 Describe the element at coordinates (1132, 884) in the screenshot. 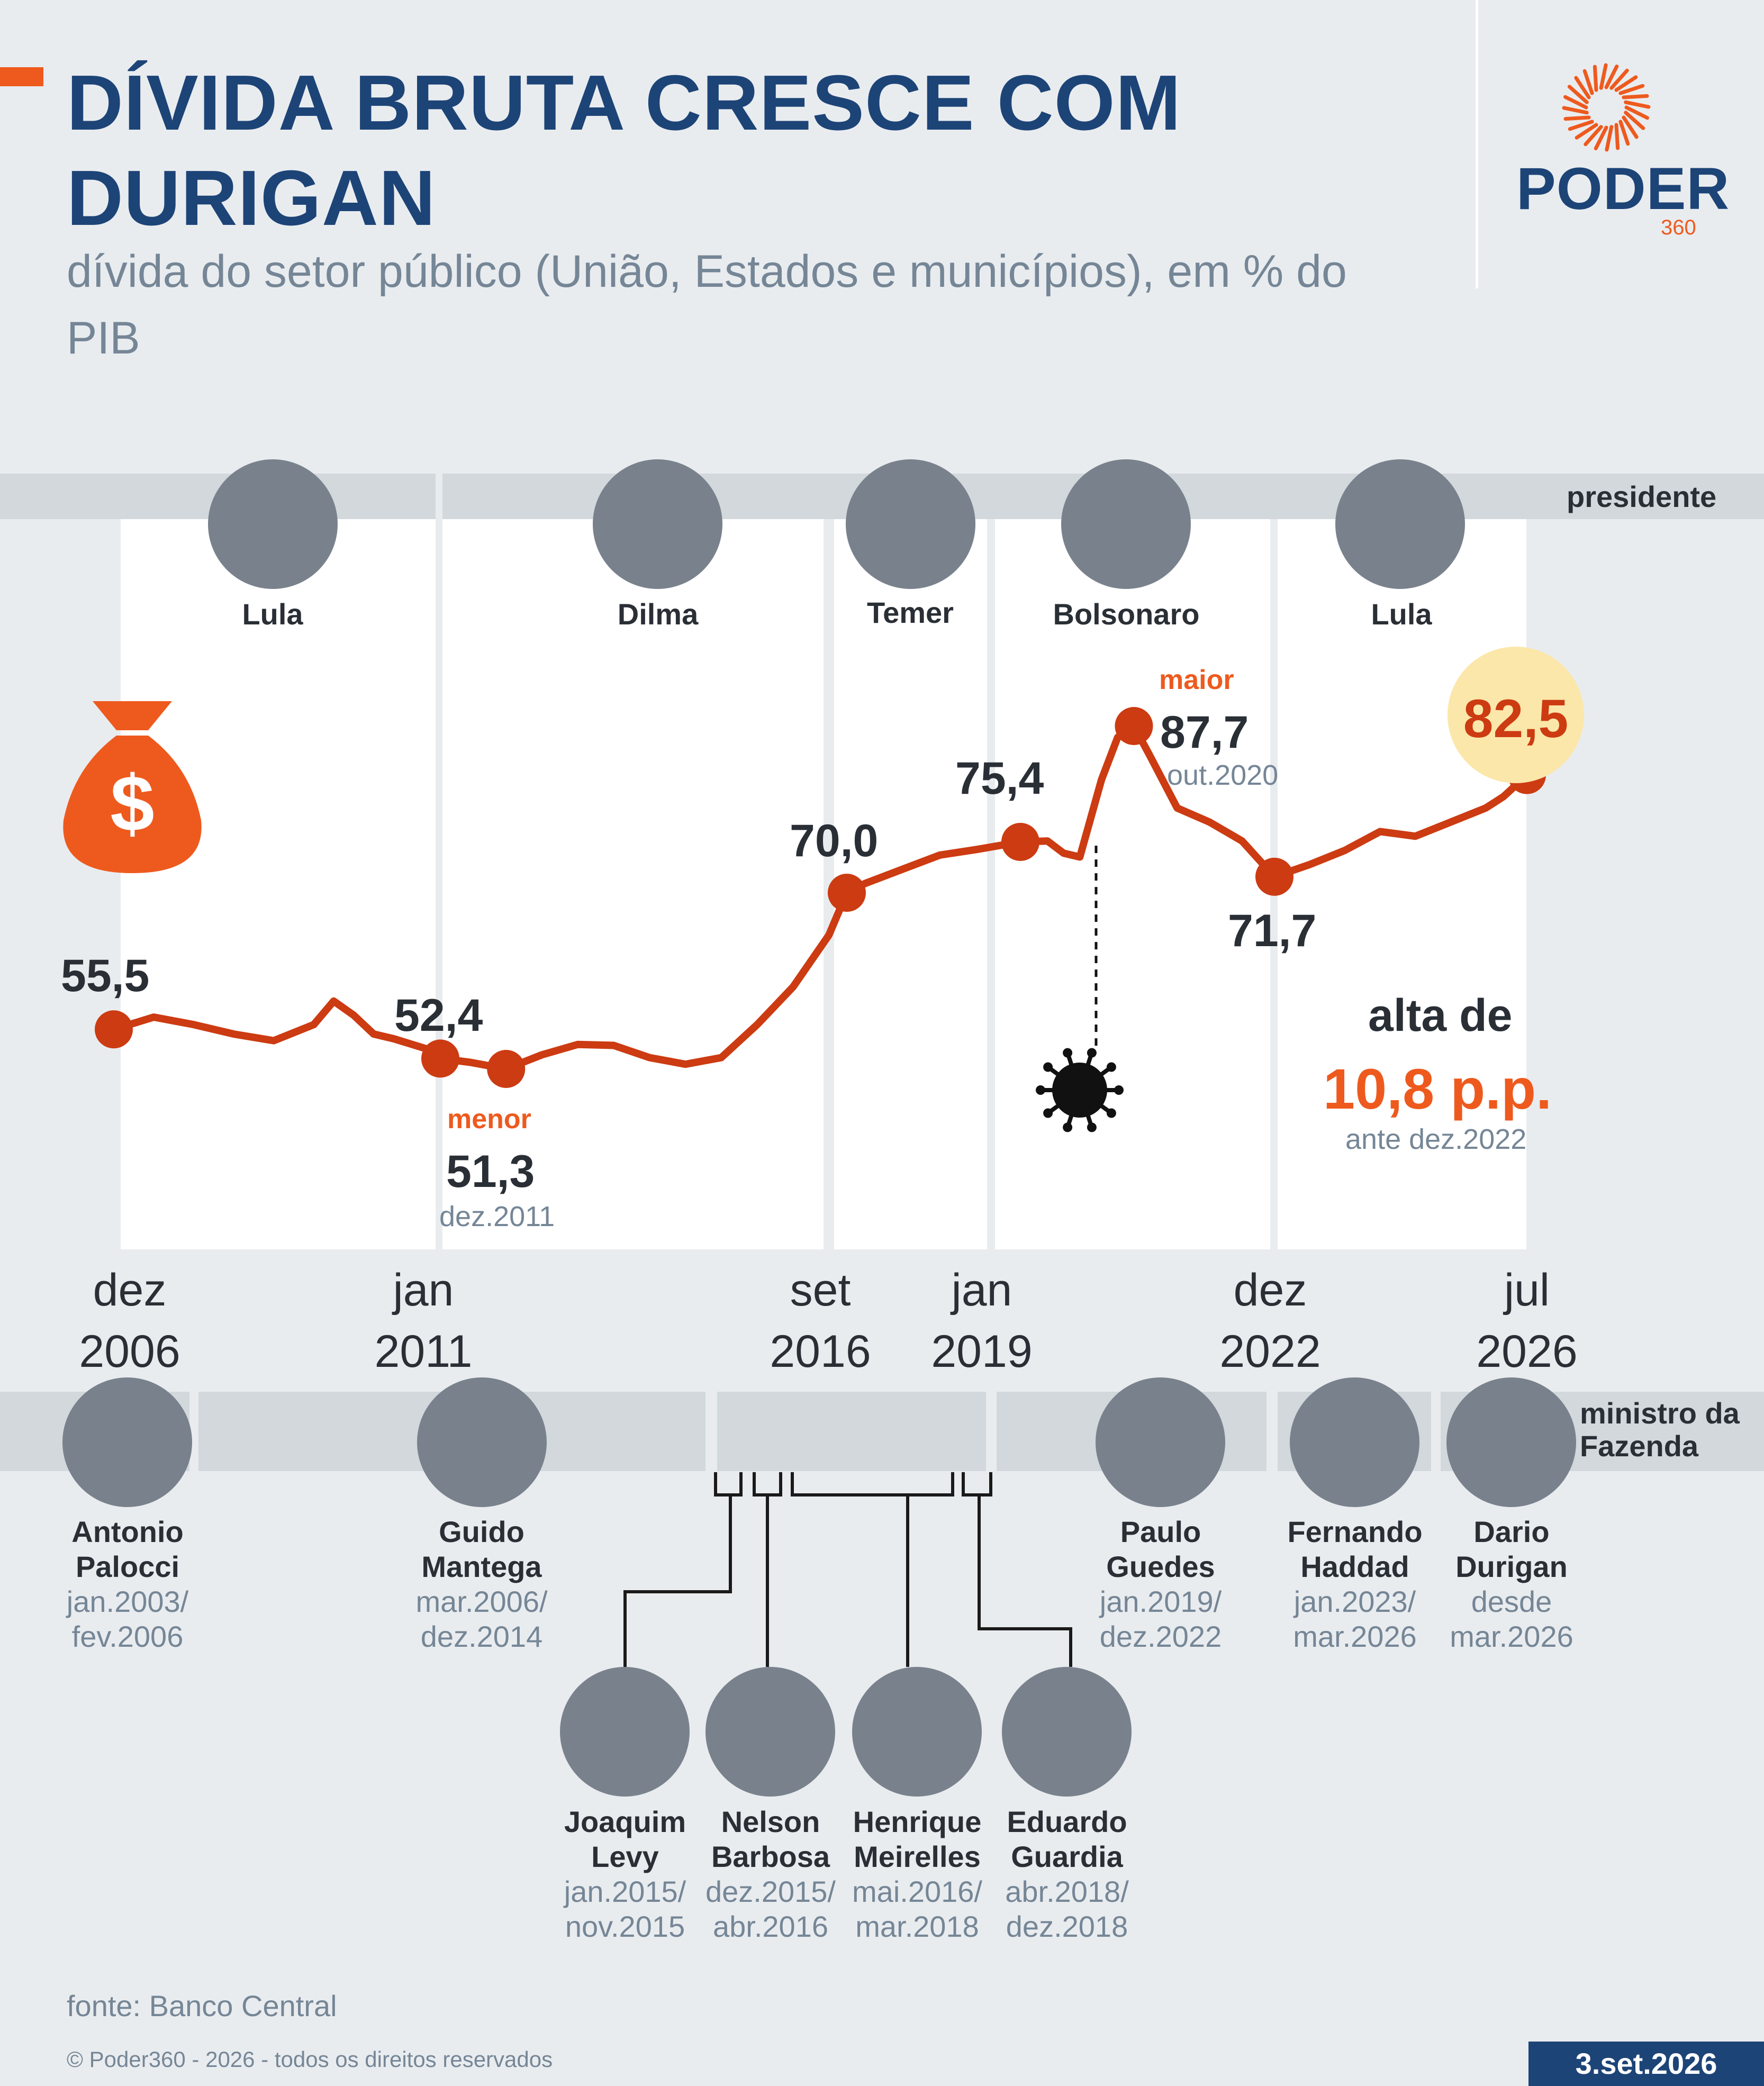

I see `term-panel-bolsonaro` at that location.